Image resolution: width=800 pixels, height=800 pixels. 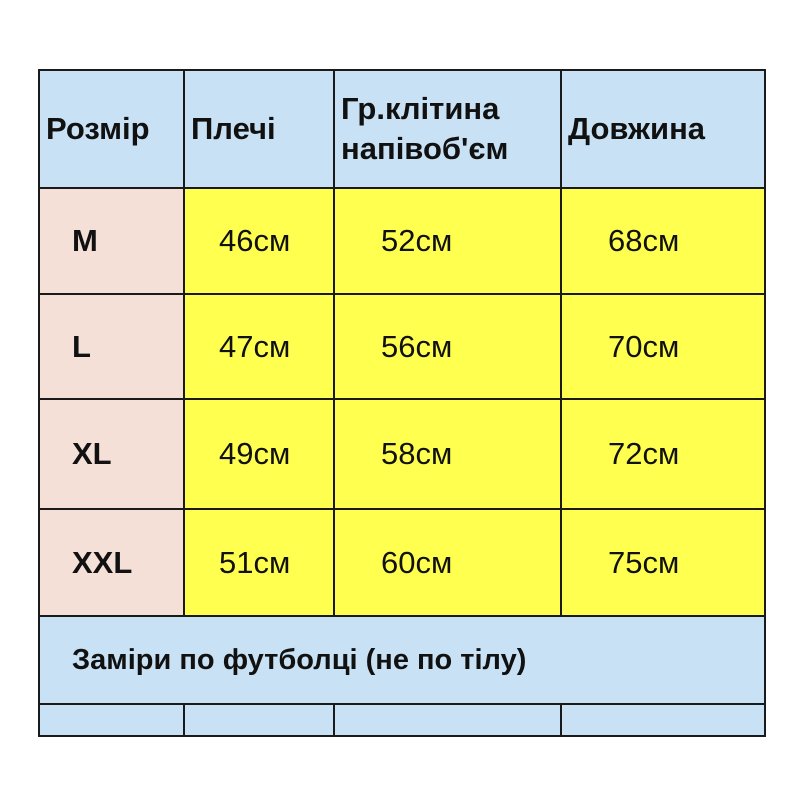 What do you see at coordinates (255, 346) in the screenshot?
I see `table-cell-shoulders-text: 47см` at bounding box center [255, 346].